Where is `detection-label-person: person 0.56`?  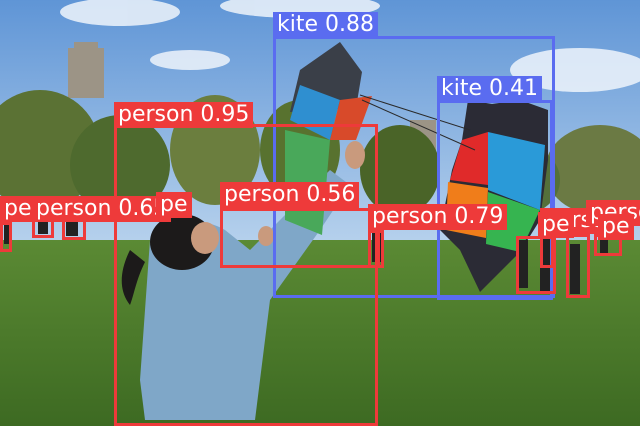
detection-label-person: person 0.56 is located at coordinates (290, 195).